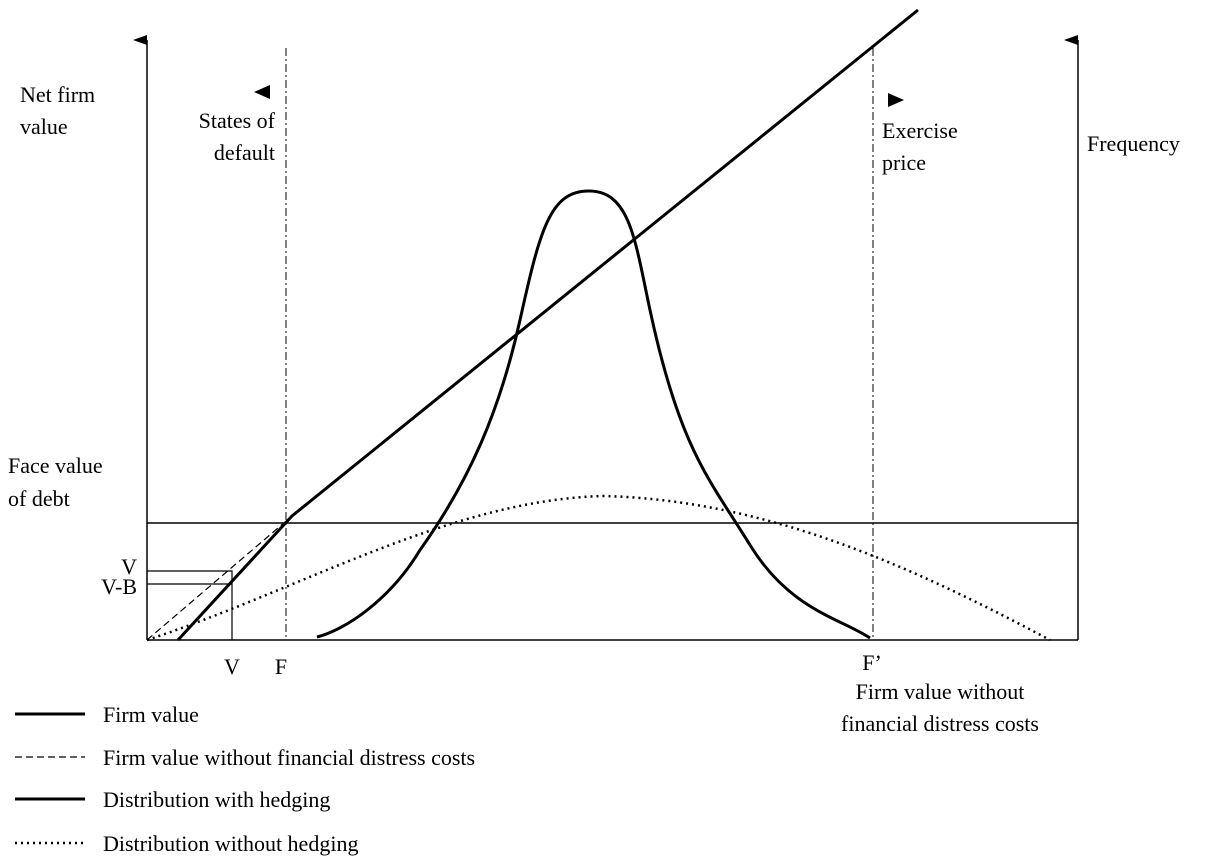 This screenshot has width=1222, height=857. What do you see at coordinates (262, 92) in the screenshot?
I see `arrow-left` at bounding box center [262, 92].